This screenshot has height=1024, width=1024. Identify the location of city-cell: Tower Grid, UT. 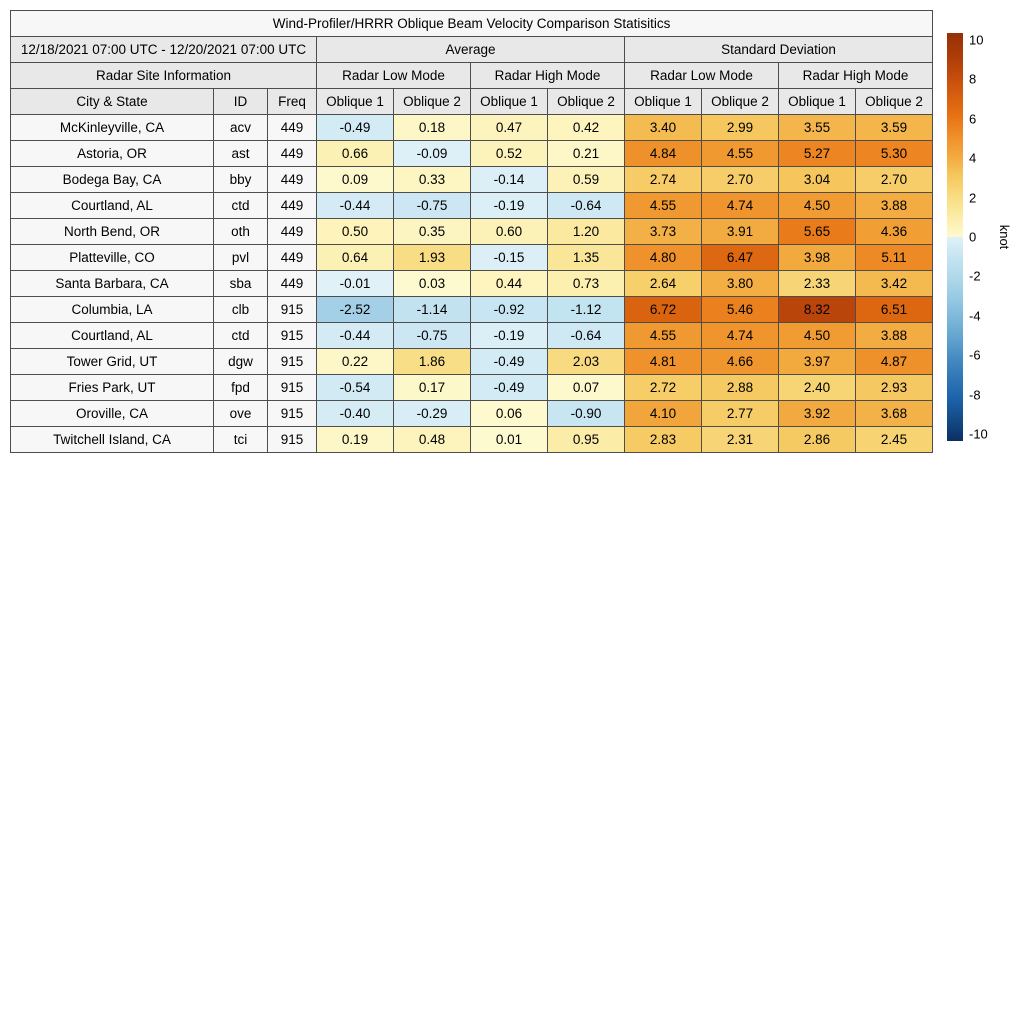
(112, 361).